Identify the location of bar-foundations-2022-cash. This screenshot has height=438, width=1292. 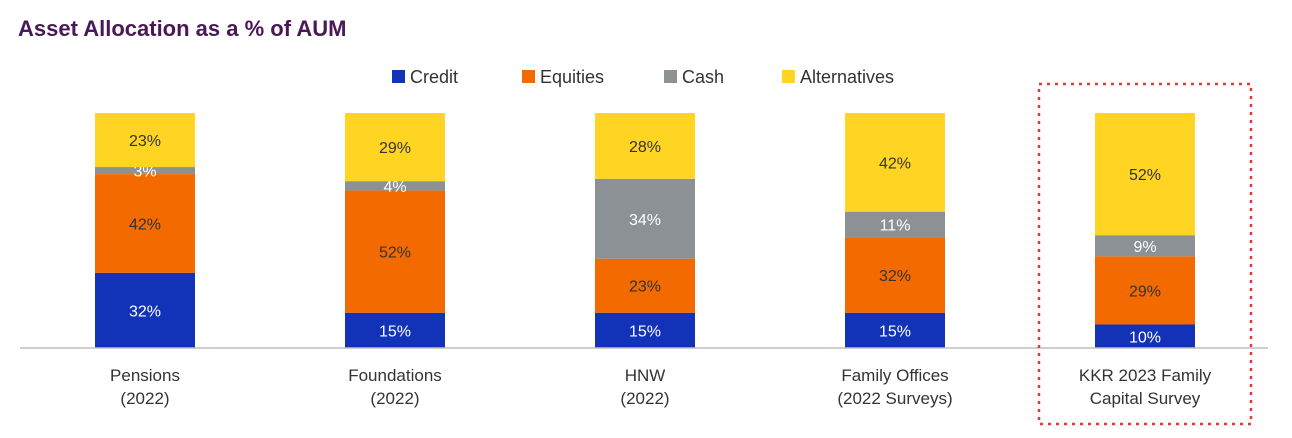
(395, 186).